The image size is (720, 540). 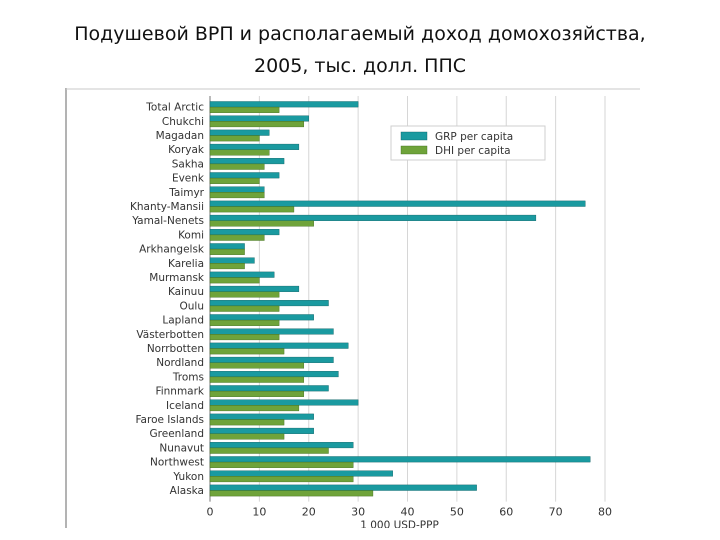 What do you see at coordinates (186, 292) in the screenshot?
I see `category-label: Kainuu` at bounding box center [186, 292].